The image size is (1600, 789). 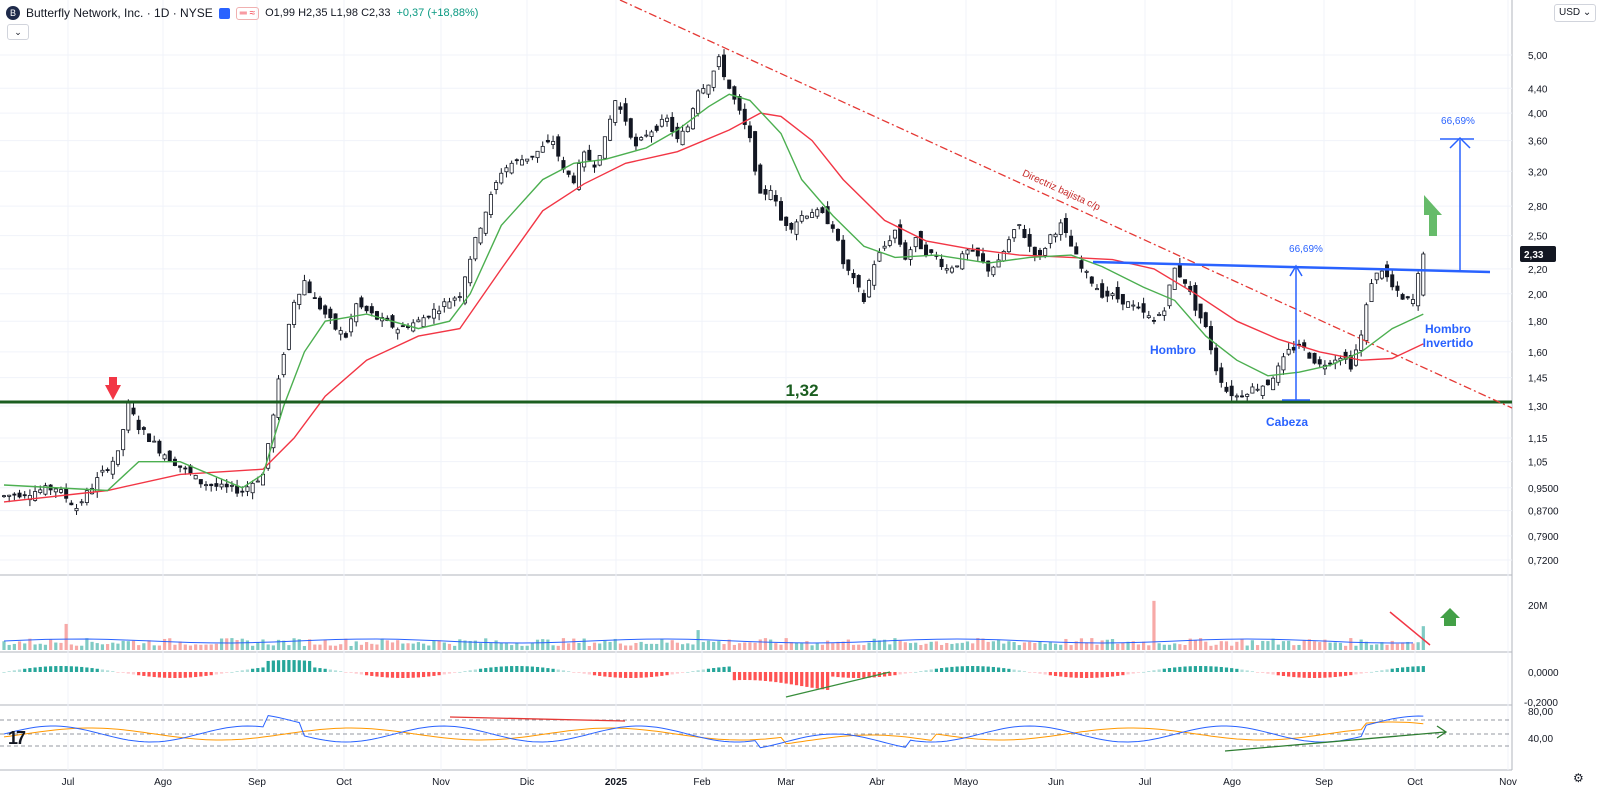 I want to click on flag-icon, so click(x=224, y=13).